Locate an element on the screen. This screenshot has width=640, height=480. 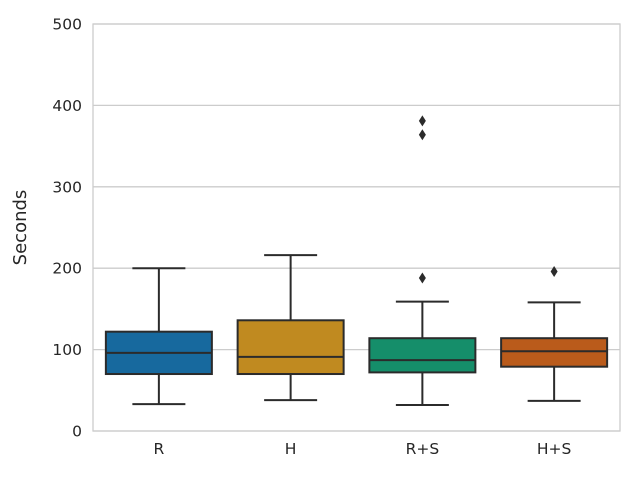
box-group-H is located at coordinates (290, 328).